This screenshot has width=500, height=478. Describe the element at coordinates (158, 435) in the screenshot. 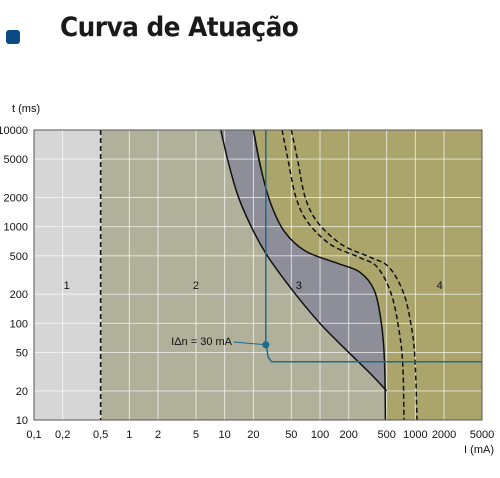

I see `x-tick-label: 2` at that location.